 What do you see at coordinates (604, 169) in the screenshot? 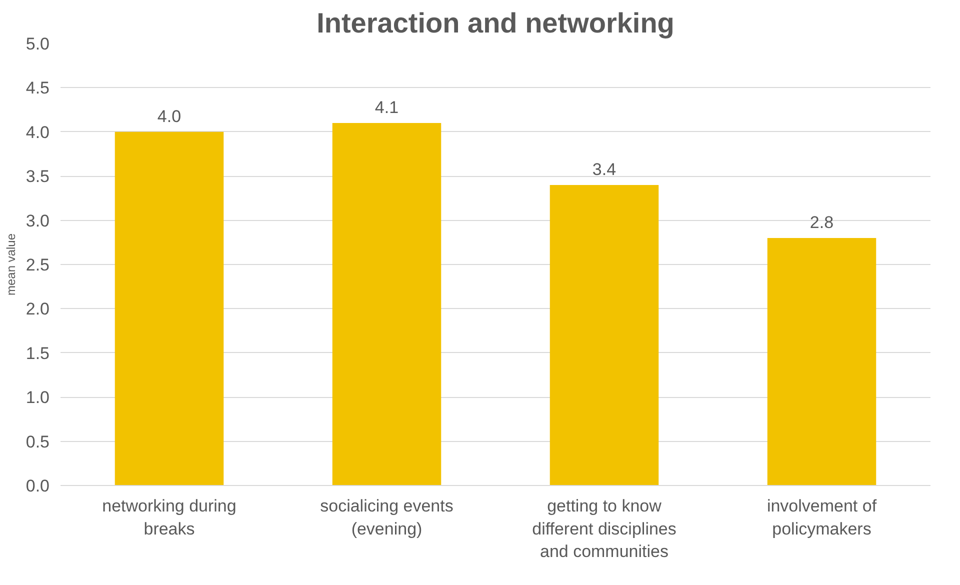
I see `data-label: 3.4` at bounding box center [604, 169].